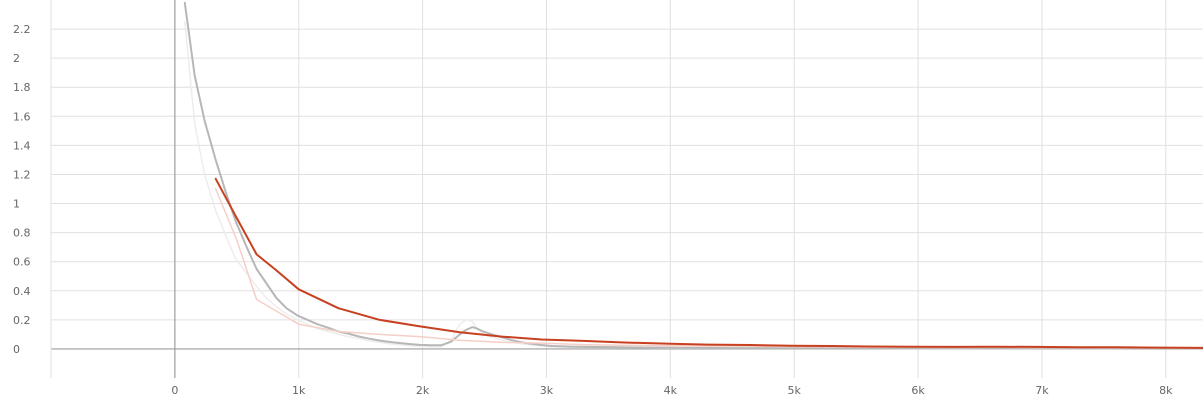 The width and height of the screenshot is (1203, 400). What do you see at coordinates (22, 145) in the screenshot?
I see `y-tick-label-7: 1.4` at bounding box center [22, 145].